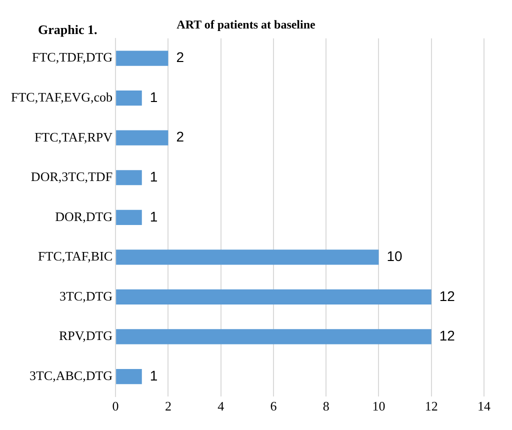 The image size is (512, 430). I want to click on y-tick-label: 3TC,DTG, so click(86, 296).